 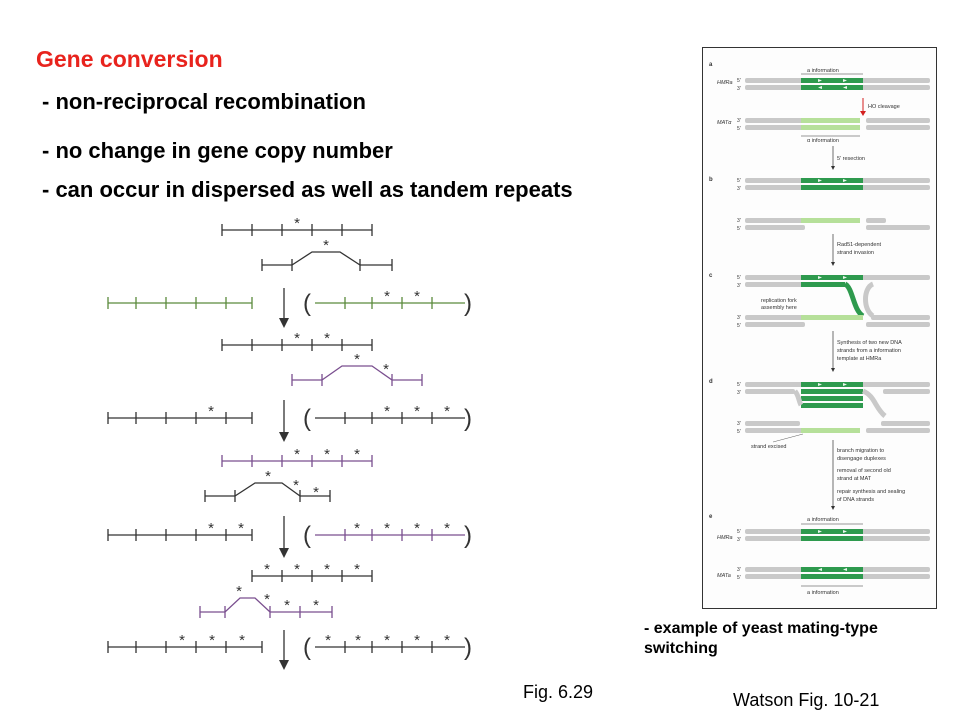 What do you see at coordinates (833, 205) in the screenshot?
I see `panel-b: 5' 3' 3' 5'` at bounding box center [833, 205].